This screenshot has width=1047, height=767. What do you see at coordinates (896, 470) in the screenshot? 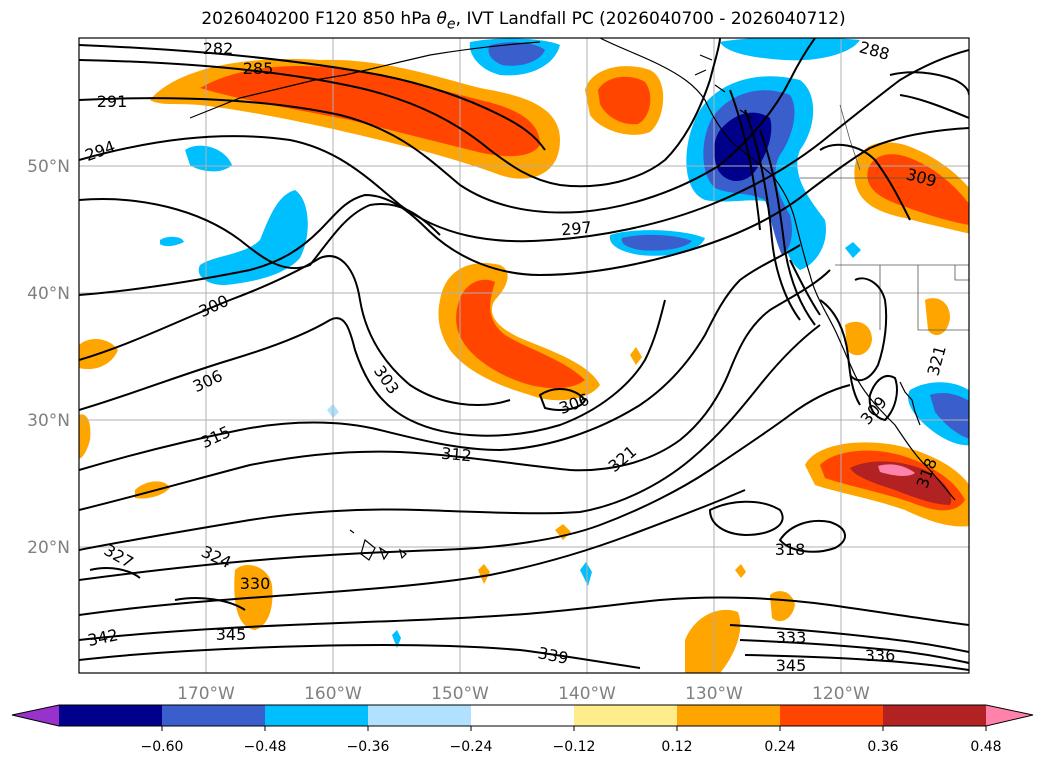
I see `shade-baja-max` at bounding box center [896, 470].